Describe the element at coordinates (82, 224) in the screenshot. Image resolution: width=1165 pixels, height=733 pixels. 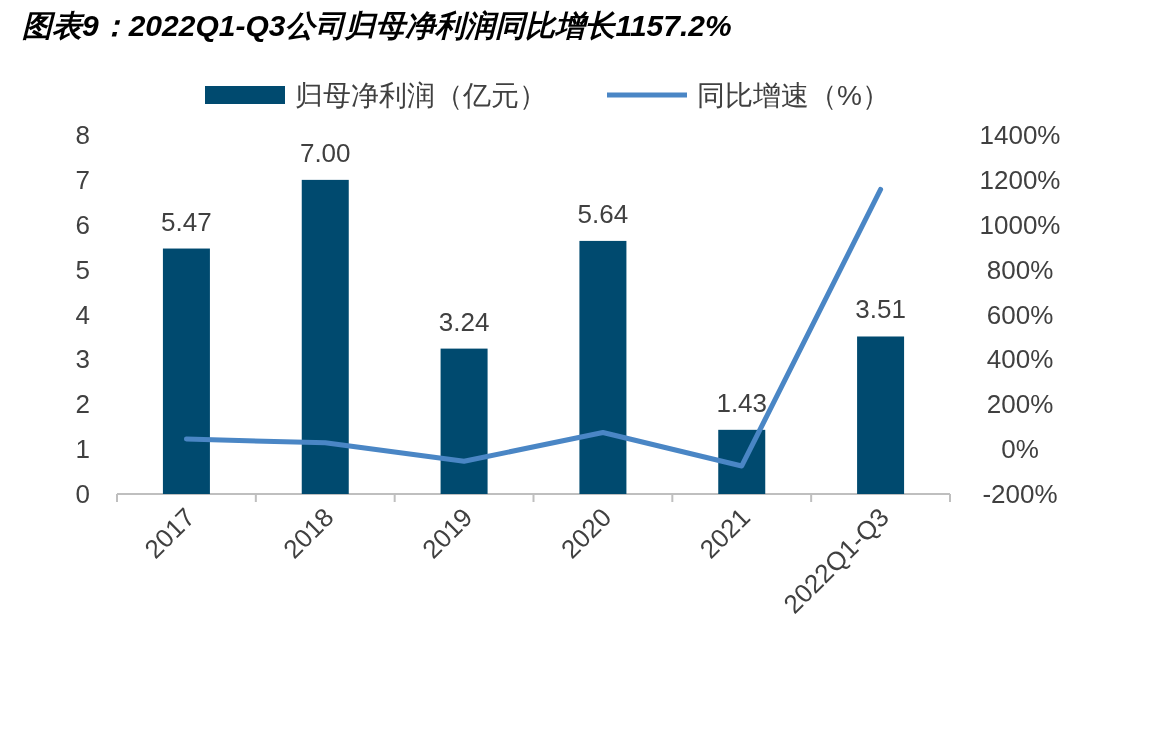
I see `y-tick-label: 6` at that location.